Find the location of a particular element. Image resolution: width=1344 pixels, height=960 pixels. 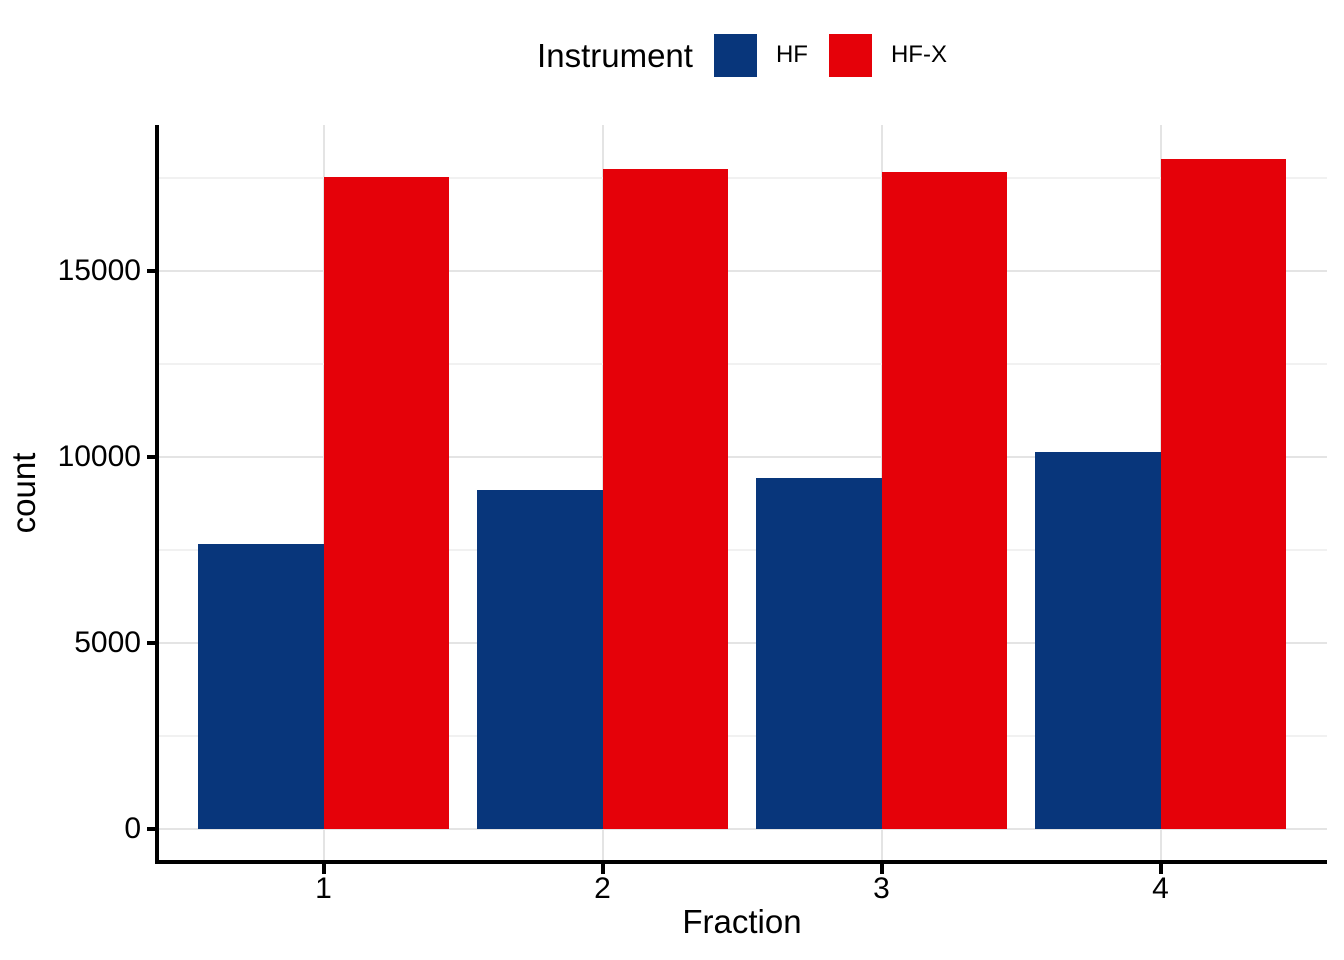

x-tick-label: 1 is located at coordinates (323, 888).